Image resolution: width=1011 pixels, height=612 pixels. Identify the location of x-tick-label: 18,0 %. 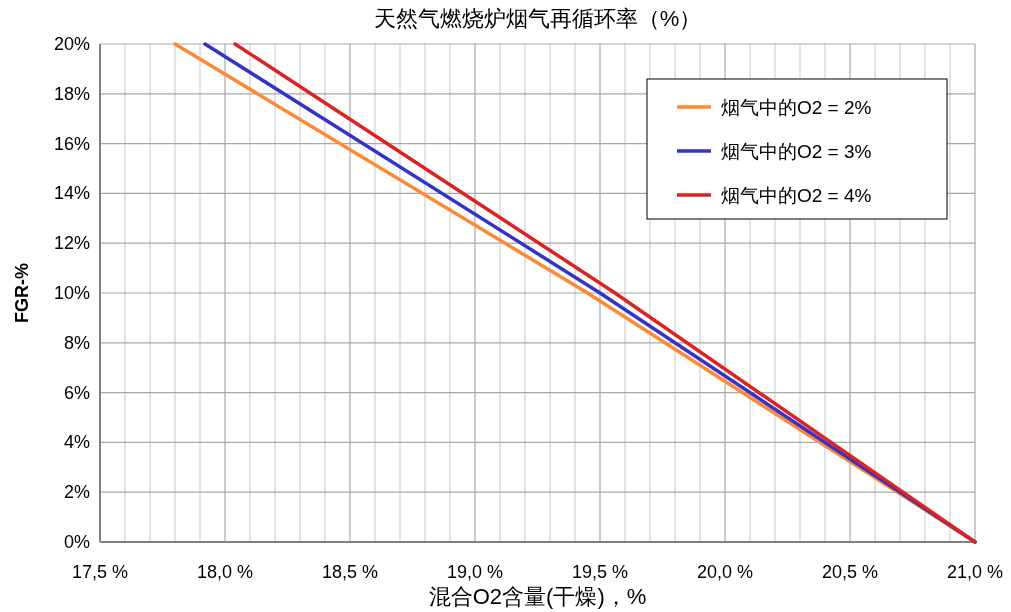
(225, 572).